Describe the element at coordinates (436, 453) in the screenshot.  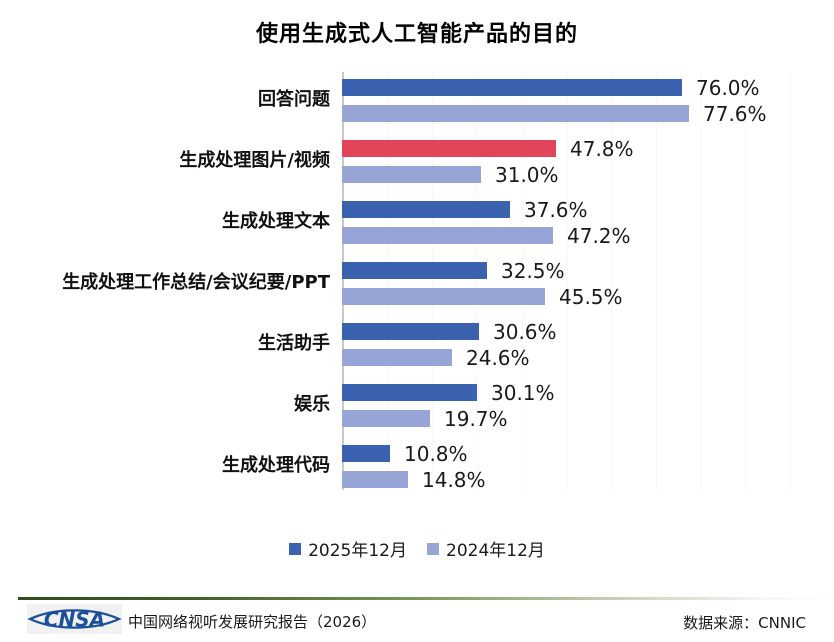
I see `value-label: 10.8%` at that location.